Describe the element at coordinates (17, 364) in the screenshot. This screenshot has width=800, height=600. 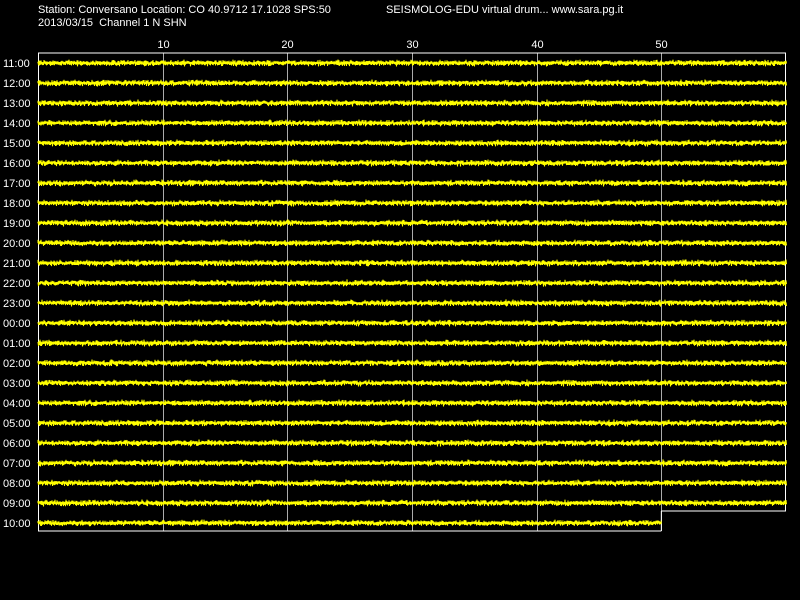
I see `row-label-02-00: 02:00` at that location.